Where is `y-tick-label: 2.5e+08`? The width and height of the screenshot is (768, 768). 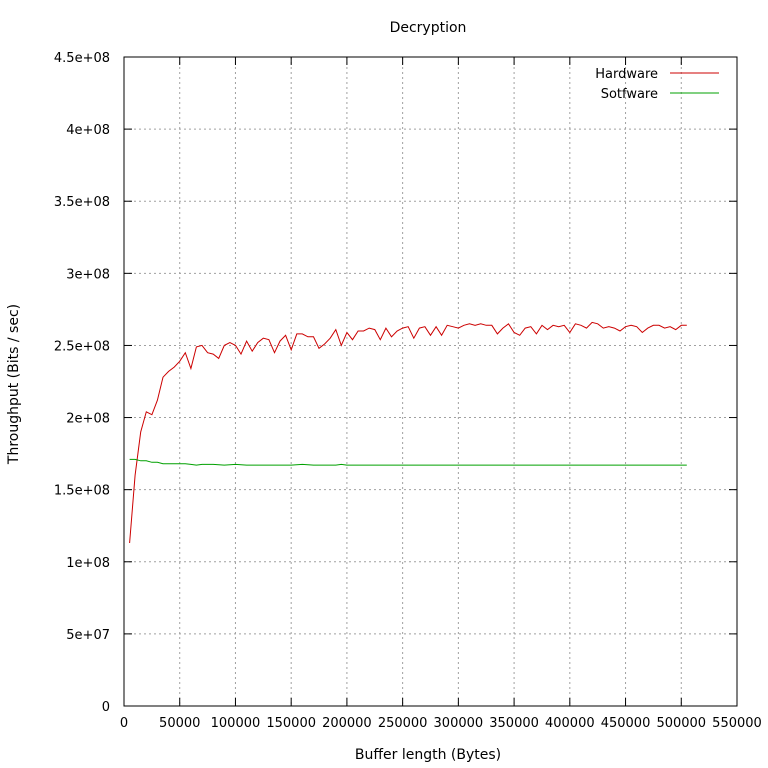
y-tick-label: 2.5e+08 is located at coordinates (82, 346).